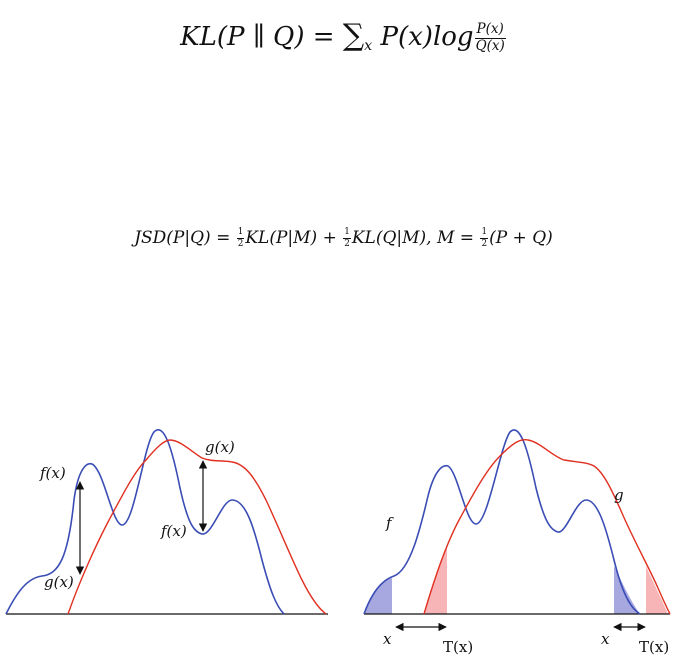 Image resolution: width=687 pixels, height=667 pixels. I want to click on jsd-half-2-den: 2, so click(347, 244).